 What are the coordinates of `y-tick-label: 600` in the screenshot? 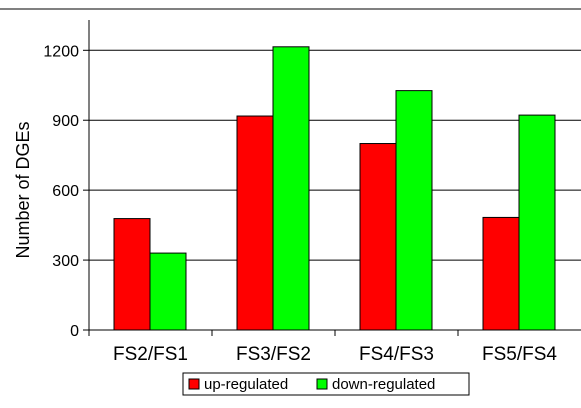 It's located at (65, 191).